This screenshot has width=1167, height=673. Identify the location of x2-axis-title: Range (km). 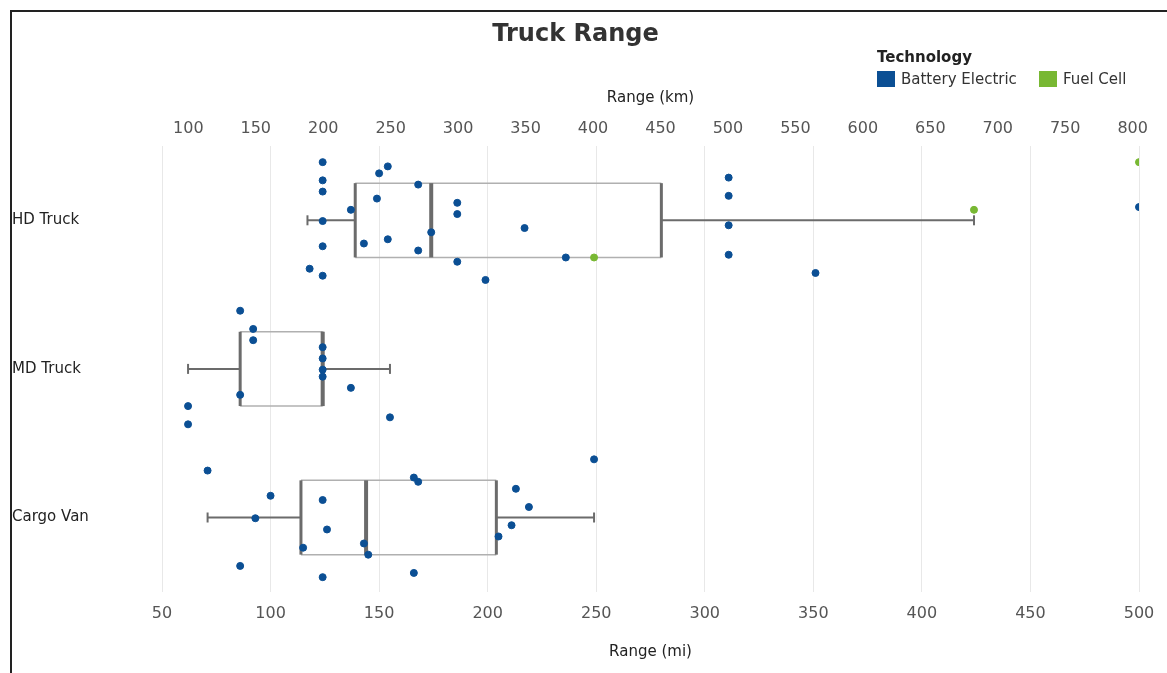
(650, 96).